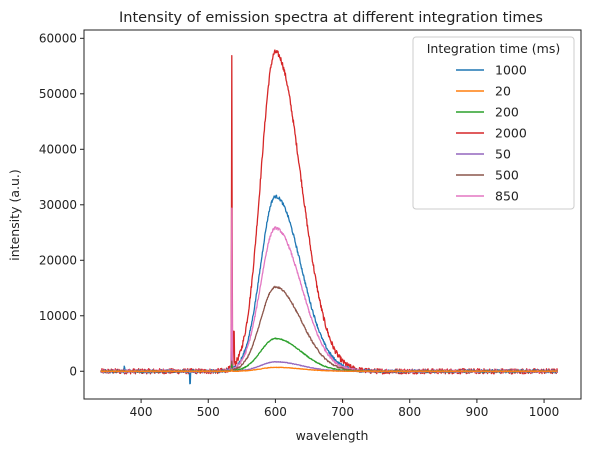  I want to click on y-axis-label: intensity (a.u.), so click(14, 214).